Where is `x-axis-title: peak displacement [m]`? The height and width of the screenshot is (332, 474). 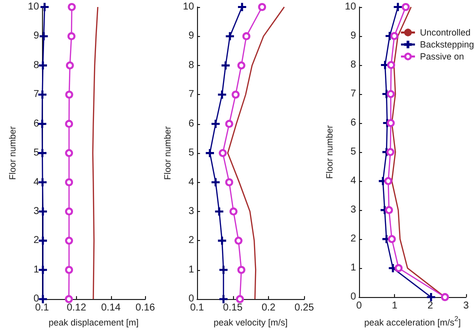
x-axis-title: peak displacement [m] is located at coordinates (93, 323).